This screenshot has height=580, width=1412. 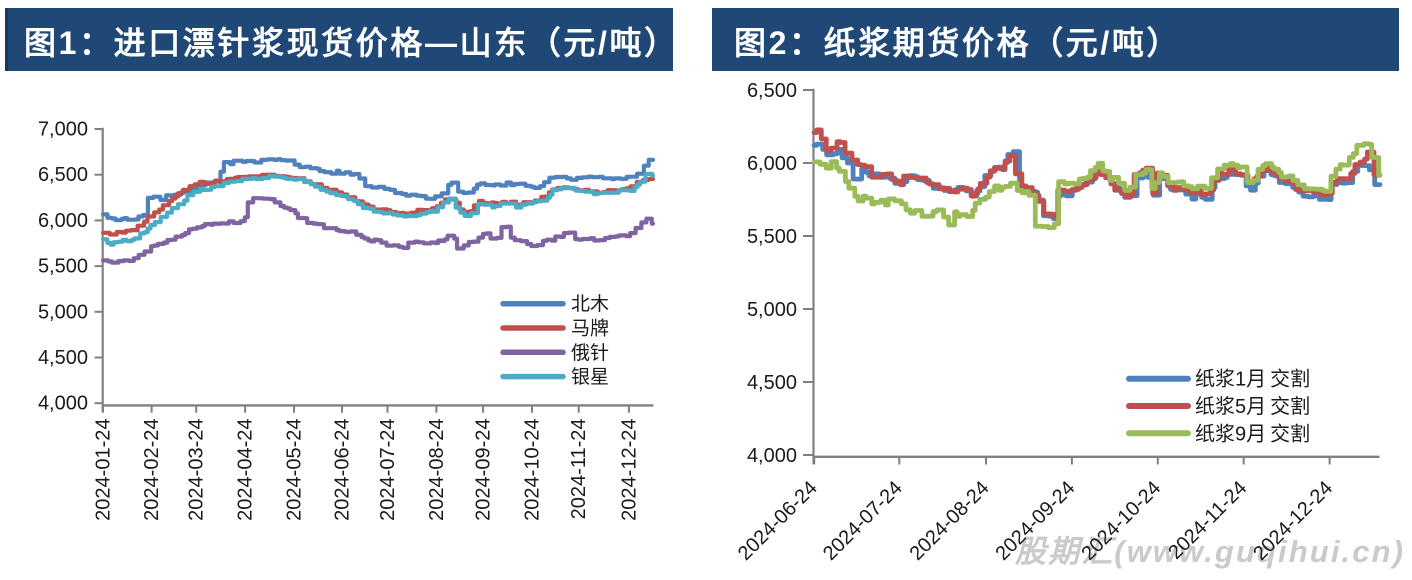 I want to click on svg-text: 纸浆5月 交割, so click(x=1252, y=406).